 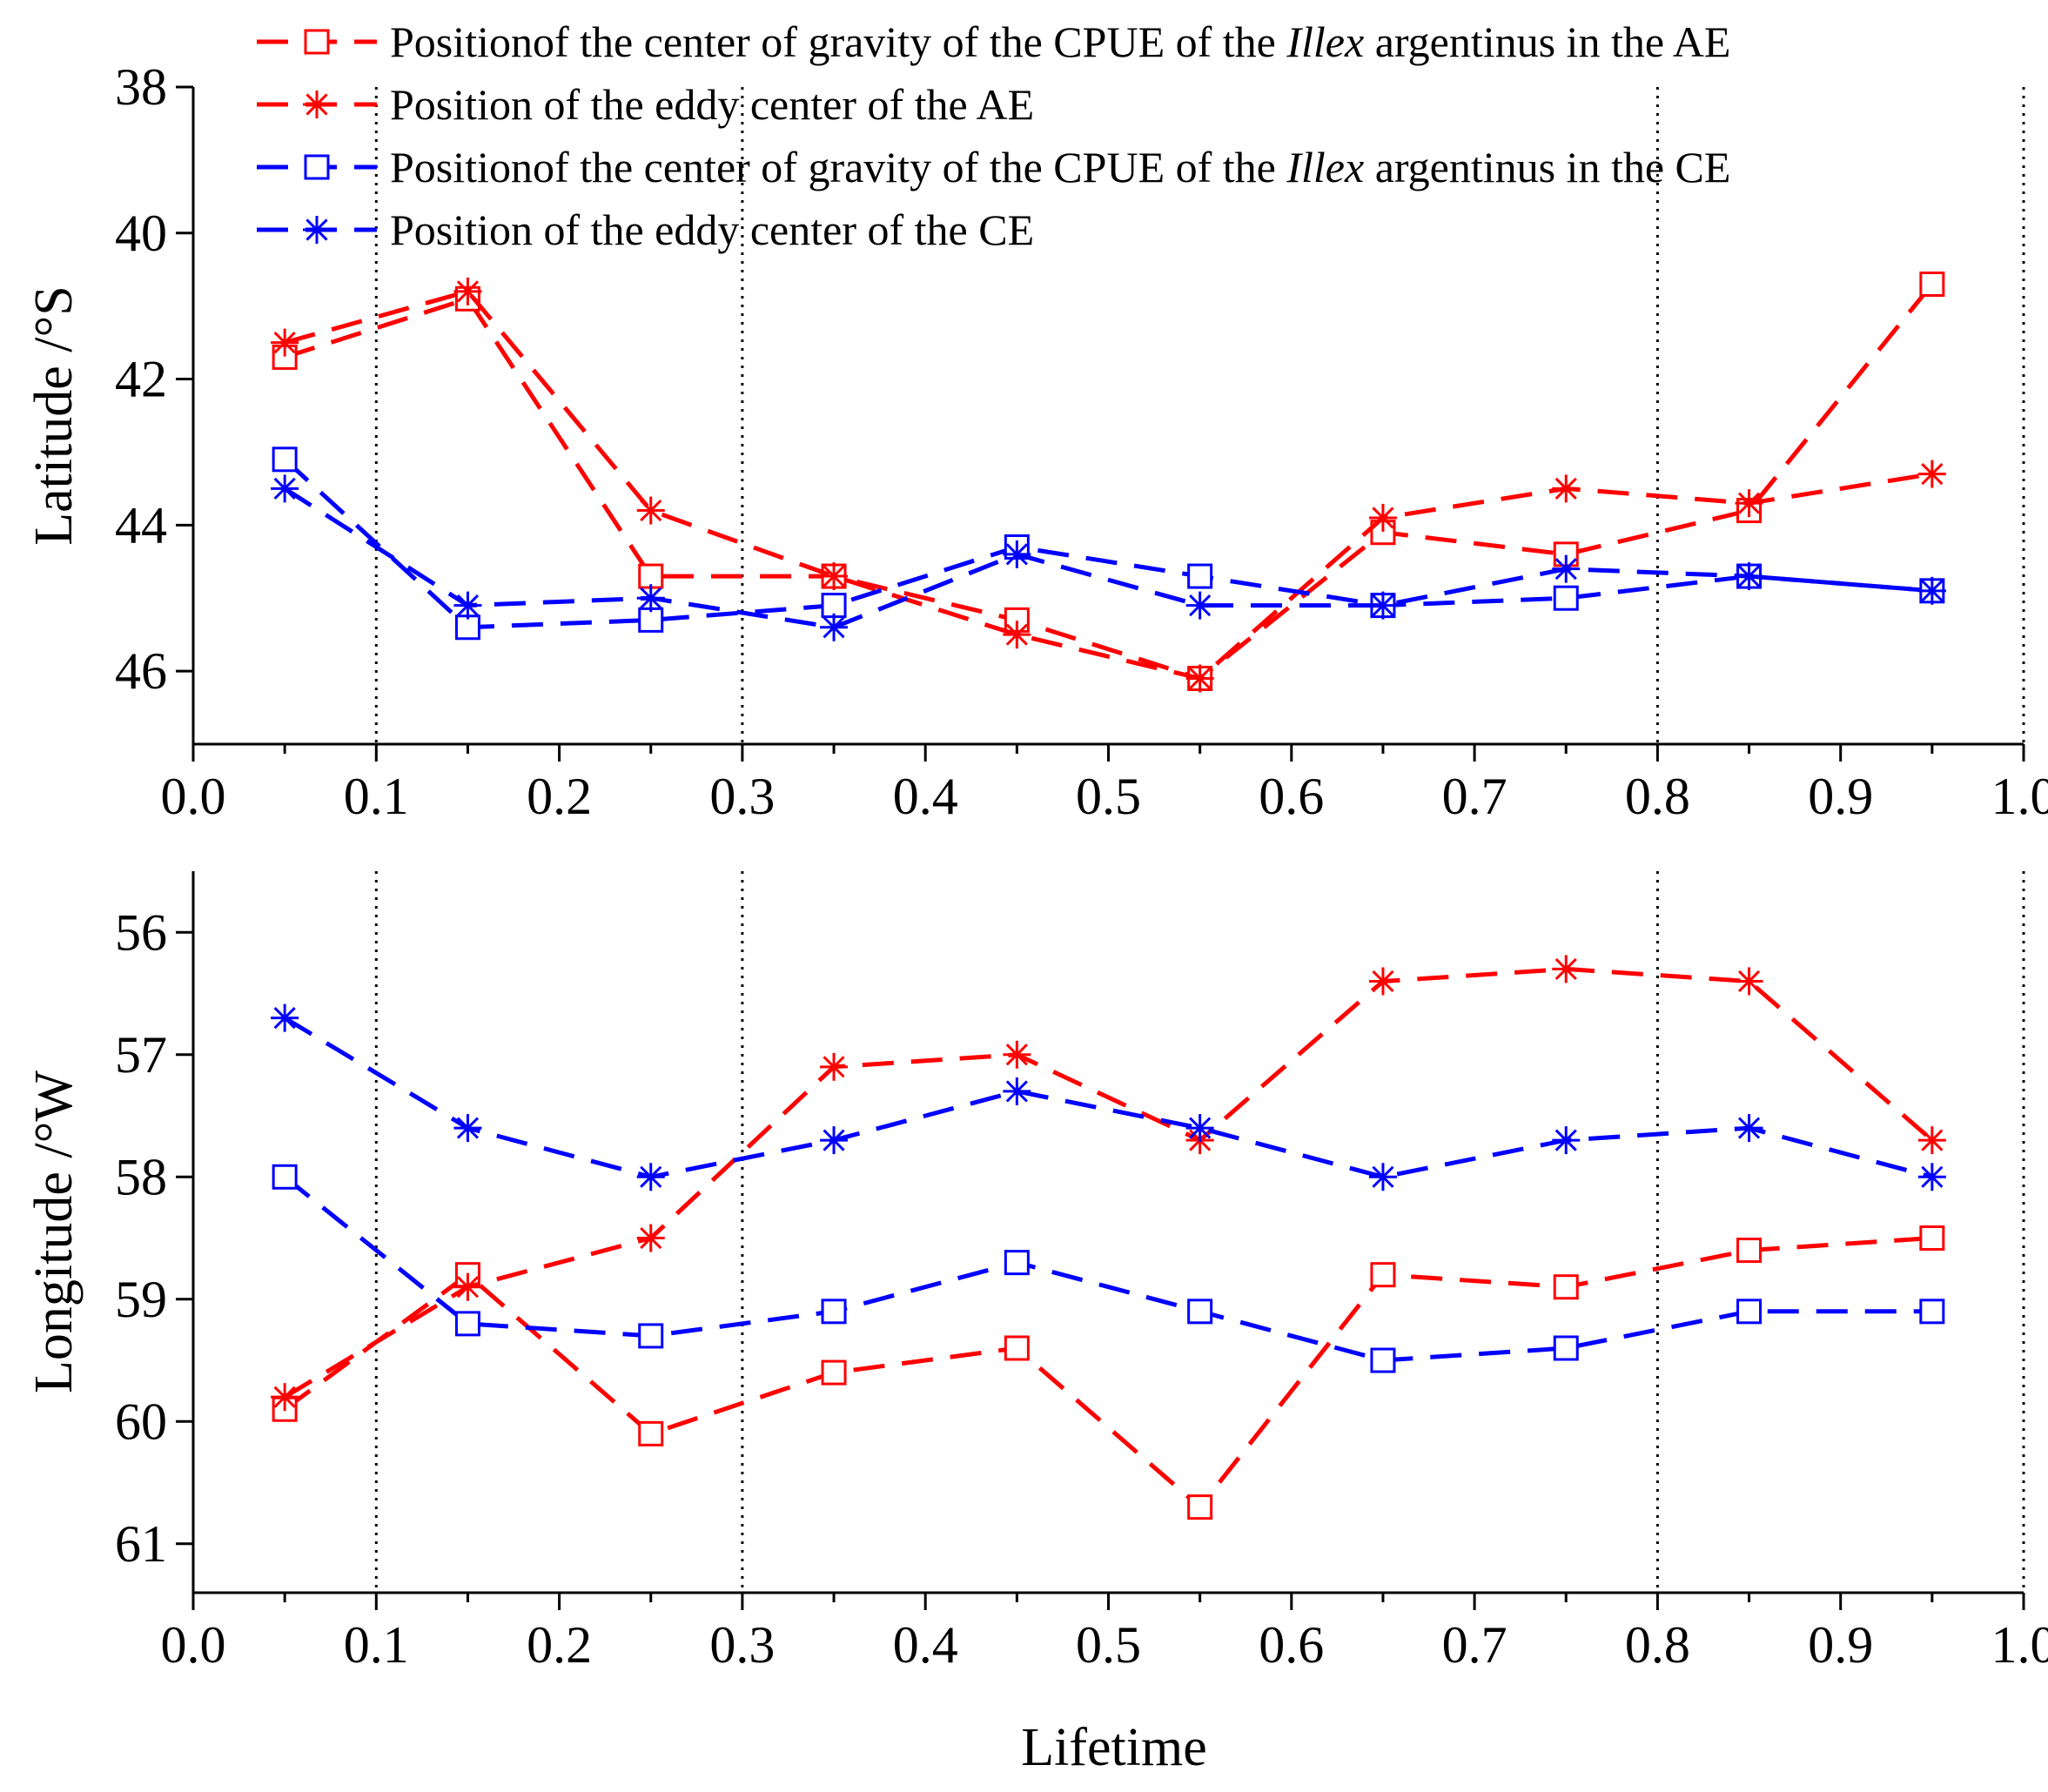 What do you see at coordinates (925, 1645) in the screenshot?
I see `longitude-x-tick-label: 0.4` at bounding box center [925, 1645].